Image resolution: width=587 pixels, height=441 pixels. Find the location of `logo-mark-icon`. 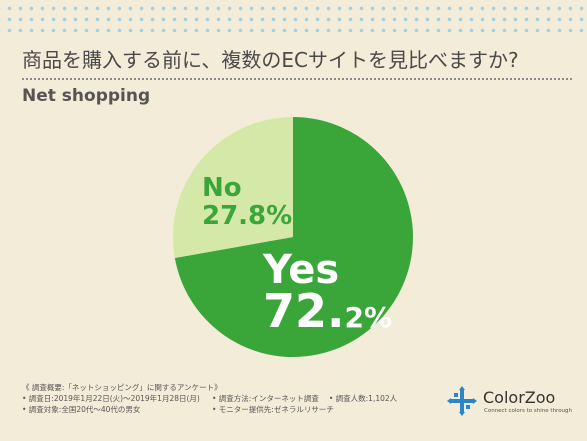

logo-mark-icon is located at coordinates (462, 401).